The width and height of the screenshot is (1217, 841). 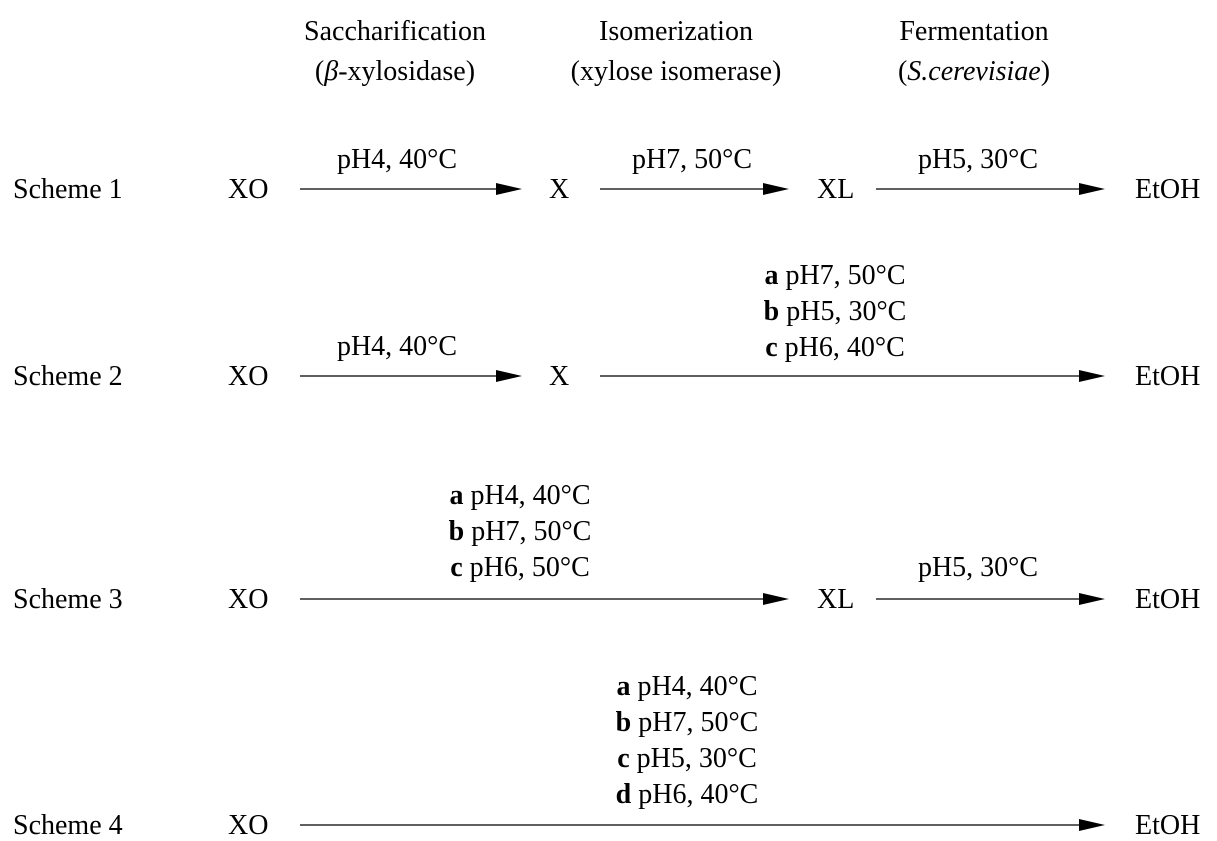 What do you see at coordinates (68, 599) in the screenshot?
I see `scheme-label: Scheme 3` at bounding box center [68, 599].